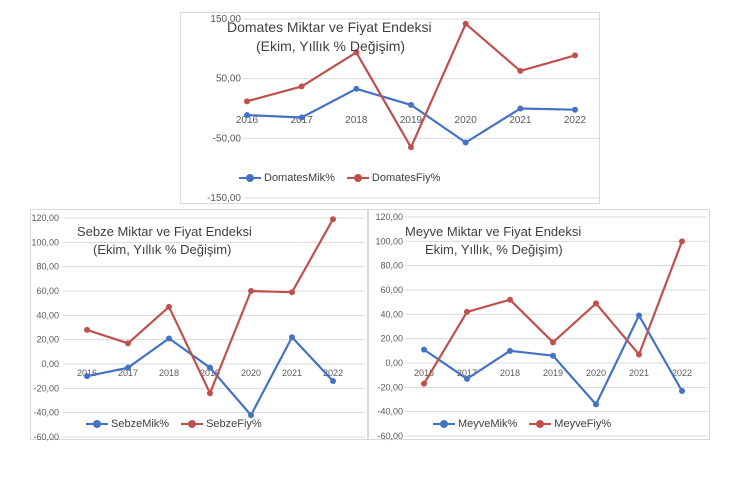  Describe the element at coordinates (227, 138) in the screenshot. I see `y-tick-label: -50,00` at that location.